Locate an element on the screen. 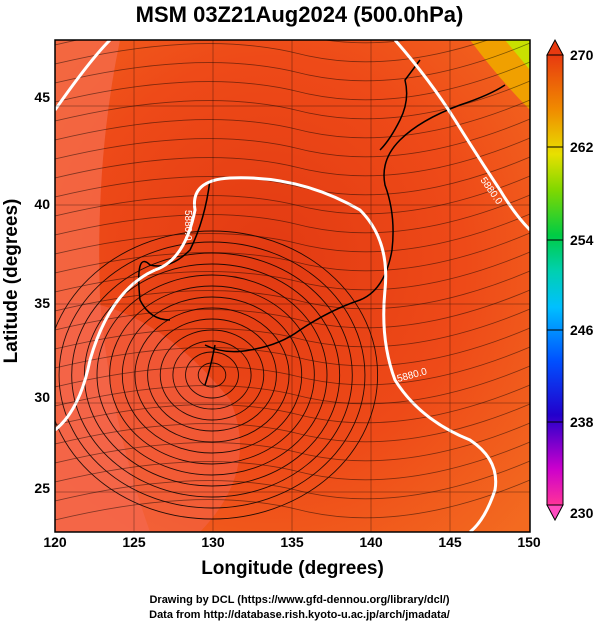  colorbar-ticks is located at coordinates (555, 284).